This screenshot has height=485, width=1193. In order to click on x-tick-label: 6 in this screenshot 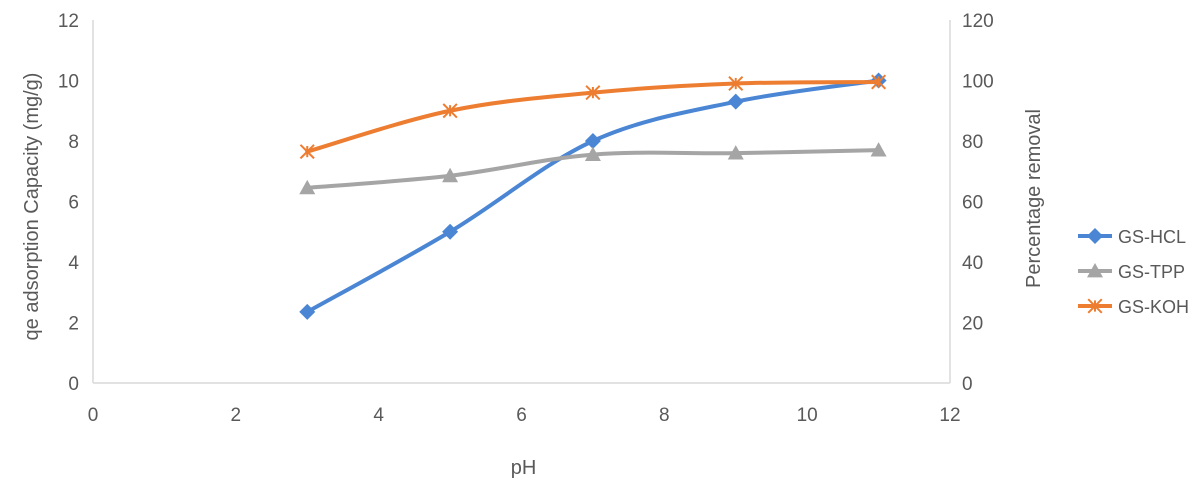, I will do `click(521, 415)`.